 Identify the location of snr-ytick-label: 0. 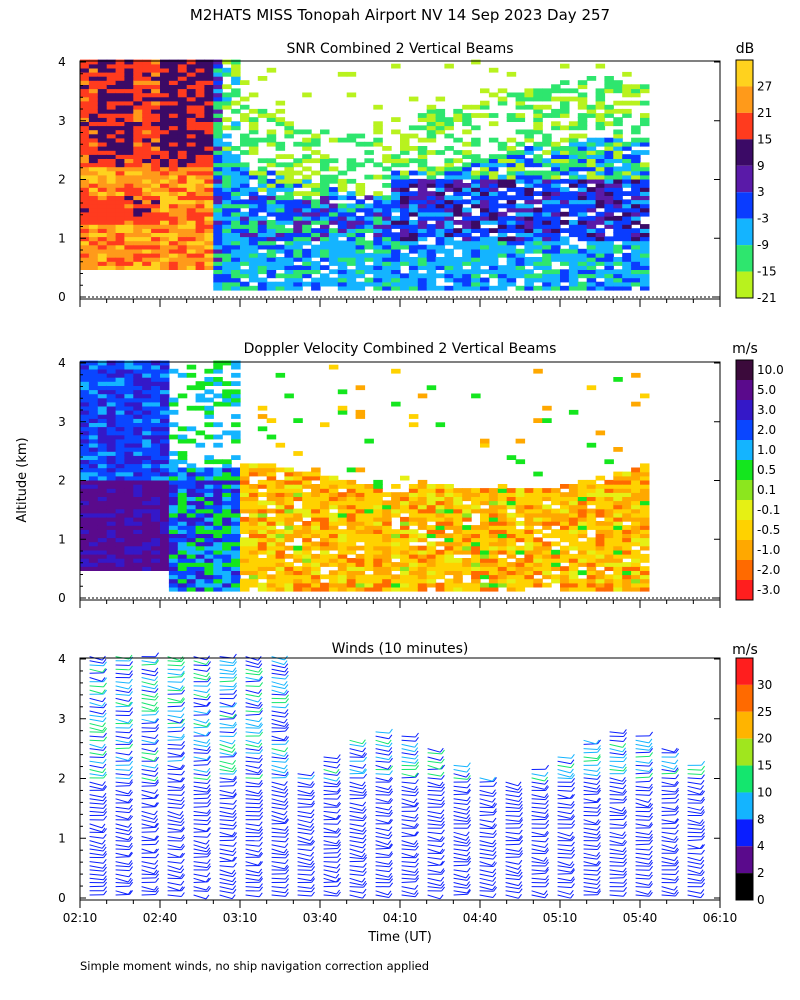
(62, 297).